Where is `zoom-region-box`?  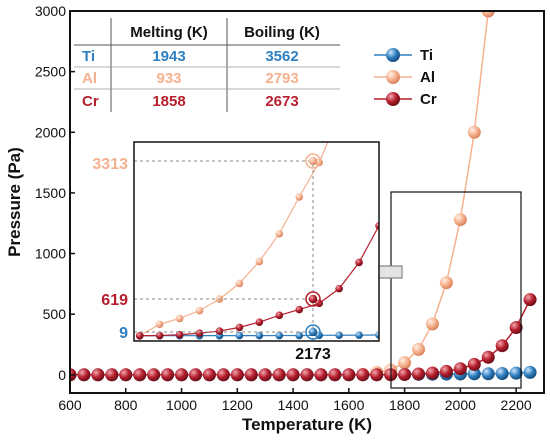 zoom-region-box is located at coordinates (456, 290).